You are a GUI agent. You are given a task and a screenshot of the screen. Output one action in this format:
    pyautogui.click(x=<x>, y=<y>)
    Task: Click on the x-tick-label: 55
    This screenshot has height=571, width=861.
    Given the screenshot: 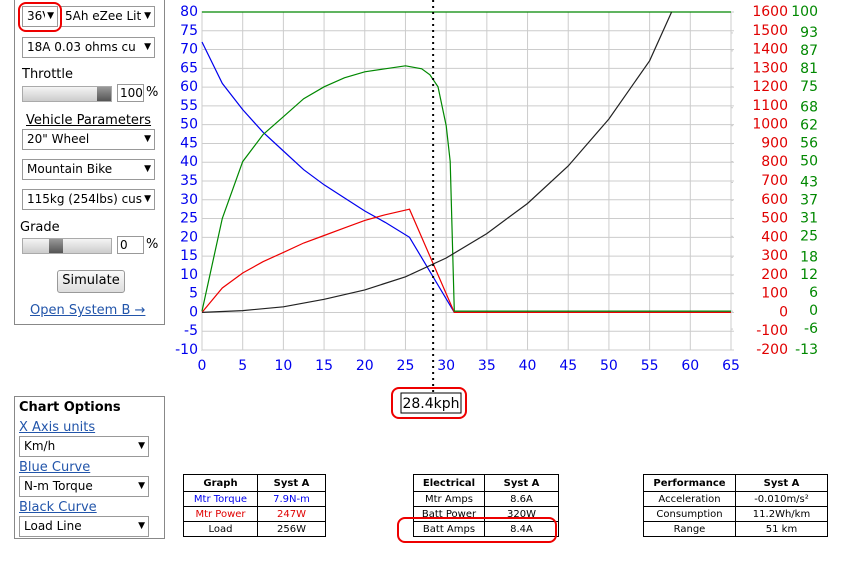 What is the action you would take?
    pyautogui.click(x=650, y=366)
    